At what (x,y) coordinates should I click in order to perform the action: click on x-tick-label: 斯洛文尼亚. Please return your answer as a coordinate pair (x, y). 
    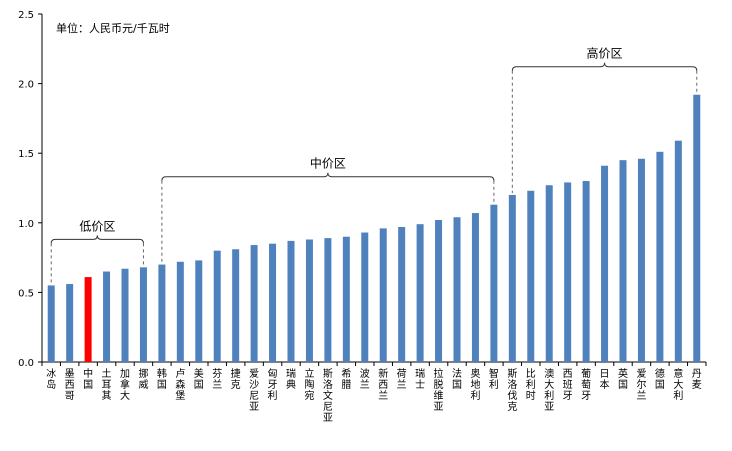
    Looking at the image, I should click on (328, 395).